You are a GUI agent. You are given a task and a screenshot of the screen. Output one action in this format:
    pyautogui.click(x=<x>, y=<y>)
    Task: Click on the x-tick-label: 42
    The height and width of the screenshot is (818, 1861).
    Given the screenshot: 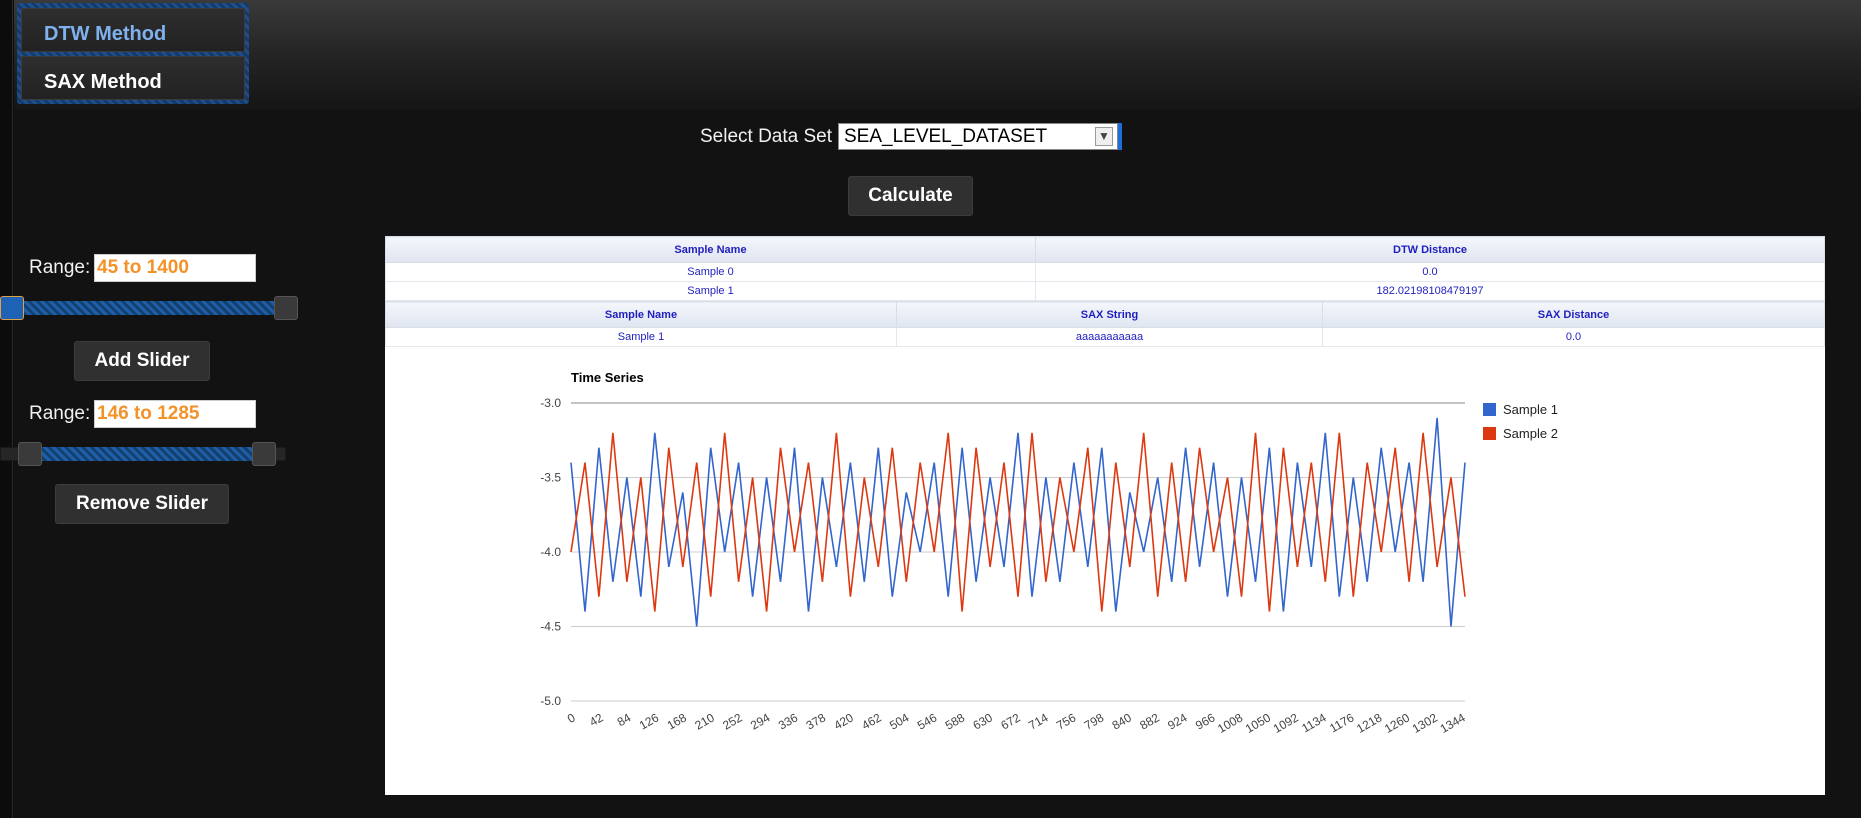 What is the action you would take?
    pyautogui.click(x=596, y=719)
    